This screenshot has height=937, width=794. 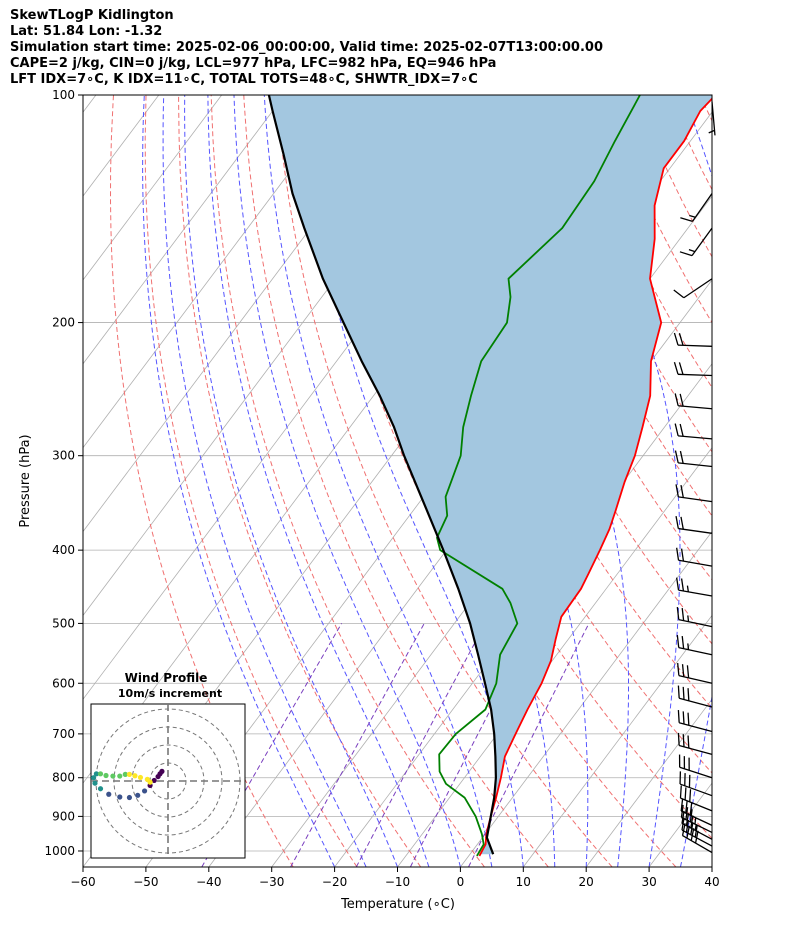 I want to click on y-tick-label: 600, so click(x=63, y=683).